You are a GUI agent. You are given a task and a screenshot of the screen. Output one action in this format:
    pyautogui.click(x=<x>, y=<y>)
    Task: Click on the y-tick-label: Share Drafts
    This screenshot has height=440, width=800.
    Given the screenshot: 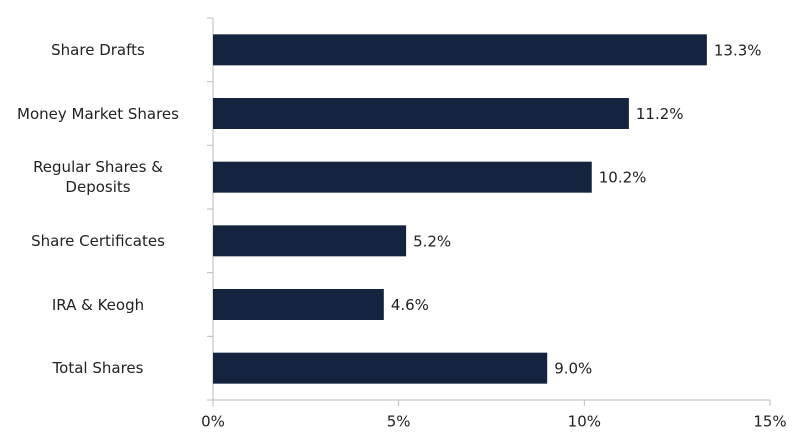 What is the action you would take?
    pyautogui.click(x=98, y=49)
    